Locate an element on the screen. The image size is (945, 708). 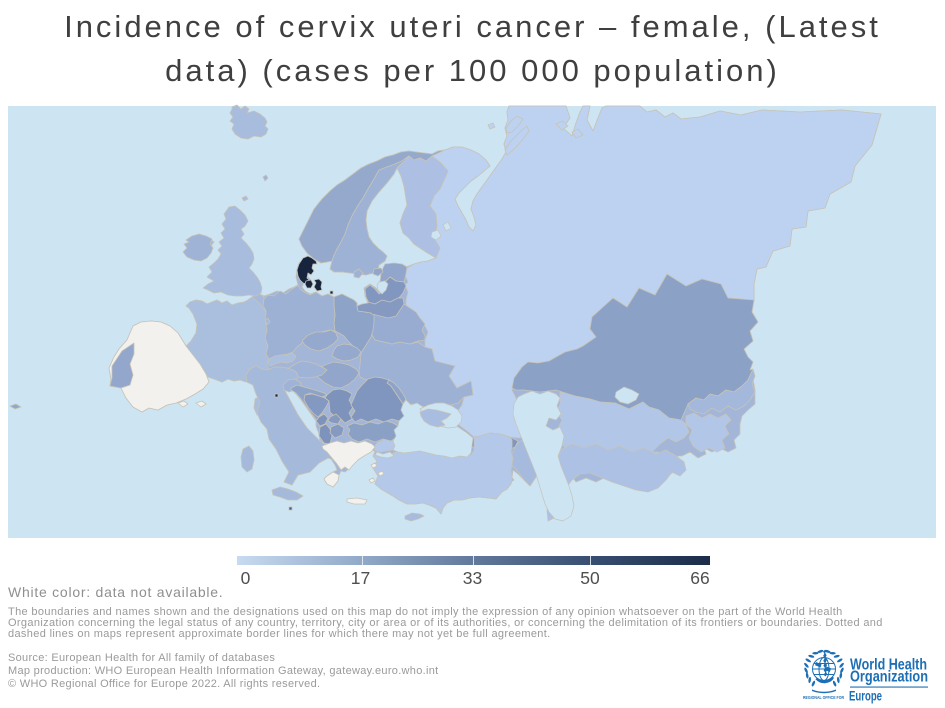
svg-text: World Health is located at coordinates (888, 665).